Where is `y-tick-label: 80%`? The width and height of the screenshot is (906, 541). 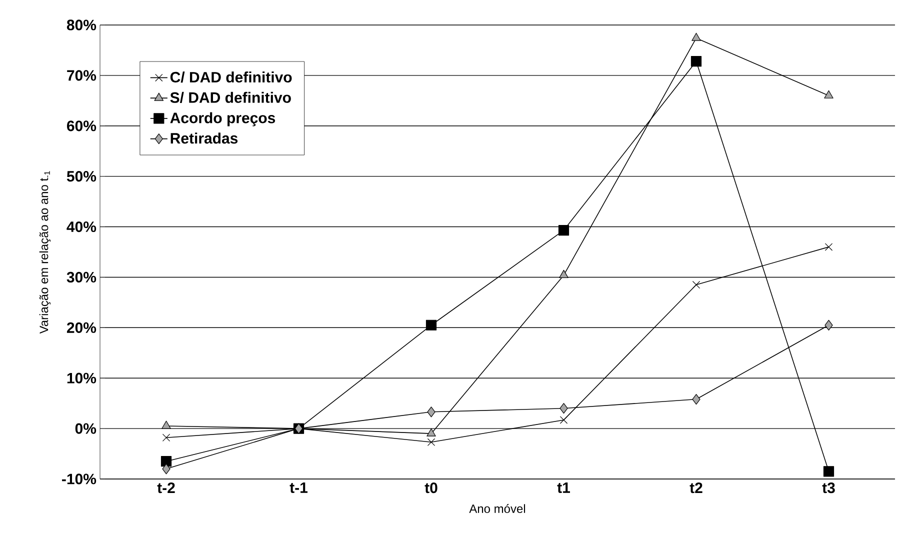 y-tick-label: 80% is located at coordinates (81, 25).